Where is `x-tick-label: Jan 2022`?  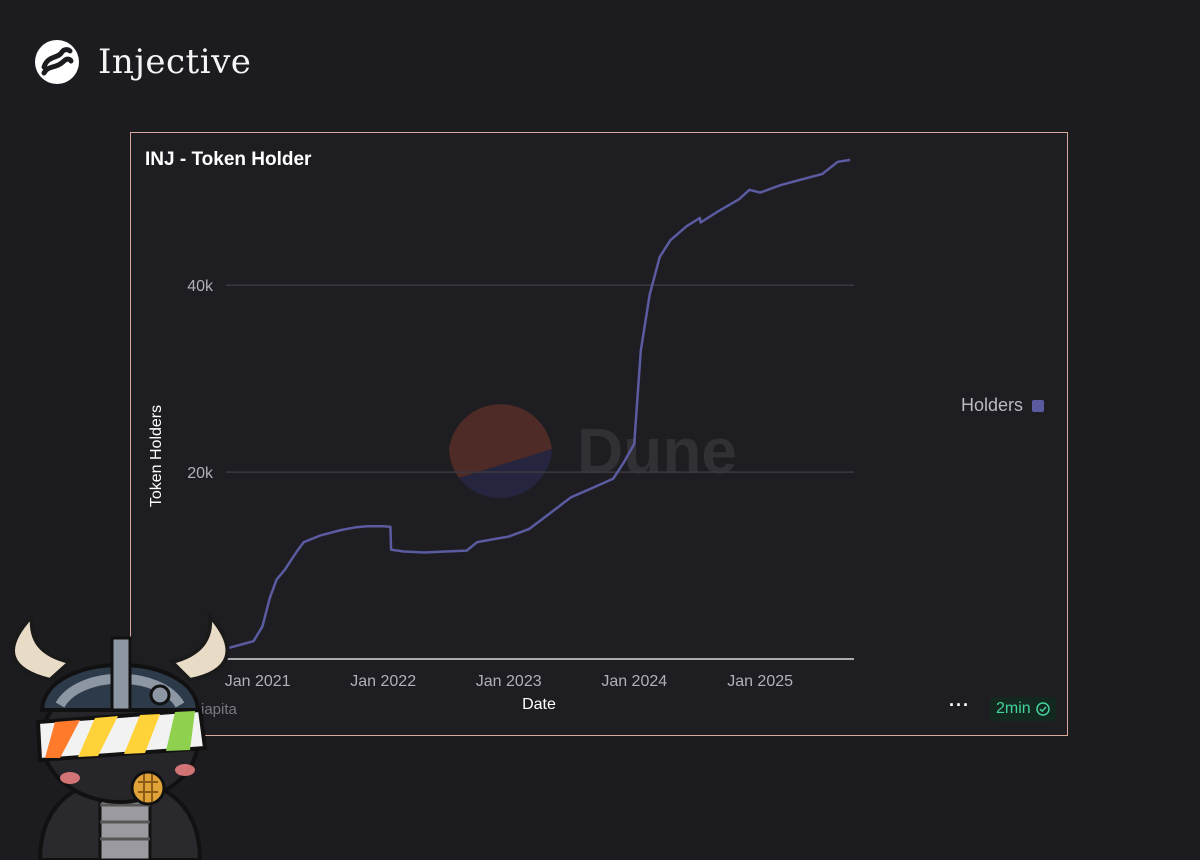
x-tick-label: Jan 2022 is located at coordinates (383, 681).